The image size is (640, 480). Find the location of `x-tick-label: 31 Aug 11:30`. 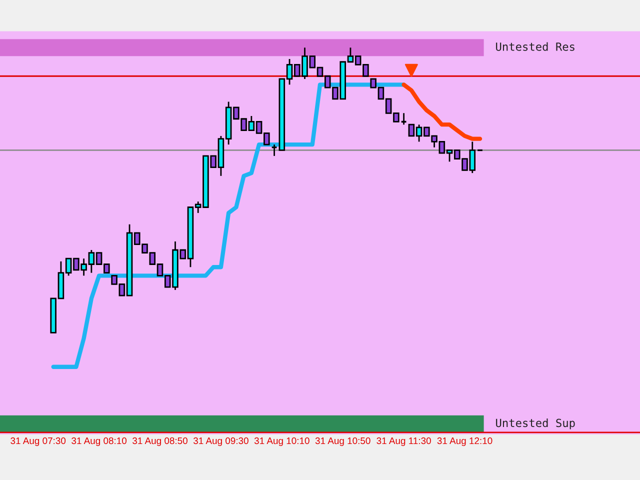

x-tick-label: 31 Aug 11:30 is located at coordinates (403, 441).